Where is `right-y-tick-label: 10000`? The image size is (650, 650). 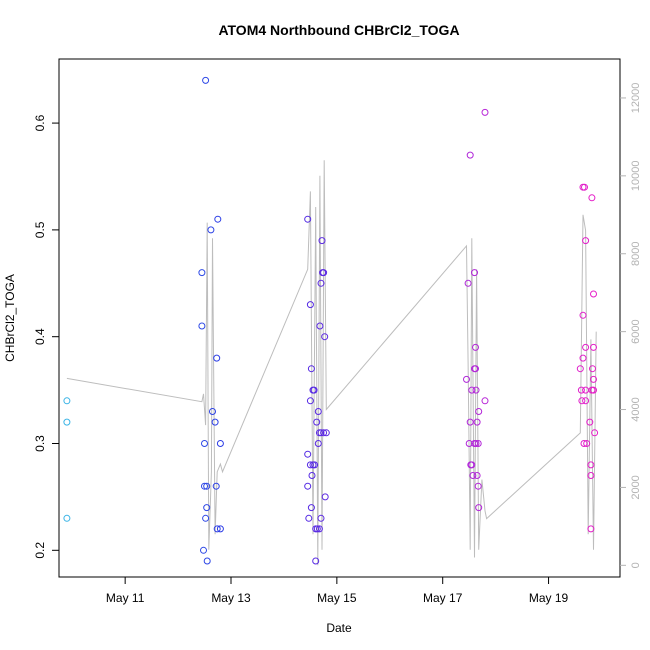
right-y-tick-label: 10000 is located at coordinates (636, 176).